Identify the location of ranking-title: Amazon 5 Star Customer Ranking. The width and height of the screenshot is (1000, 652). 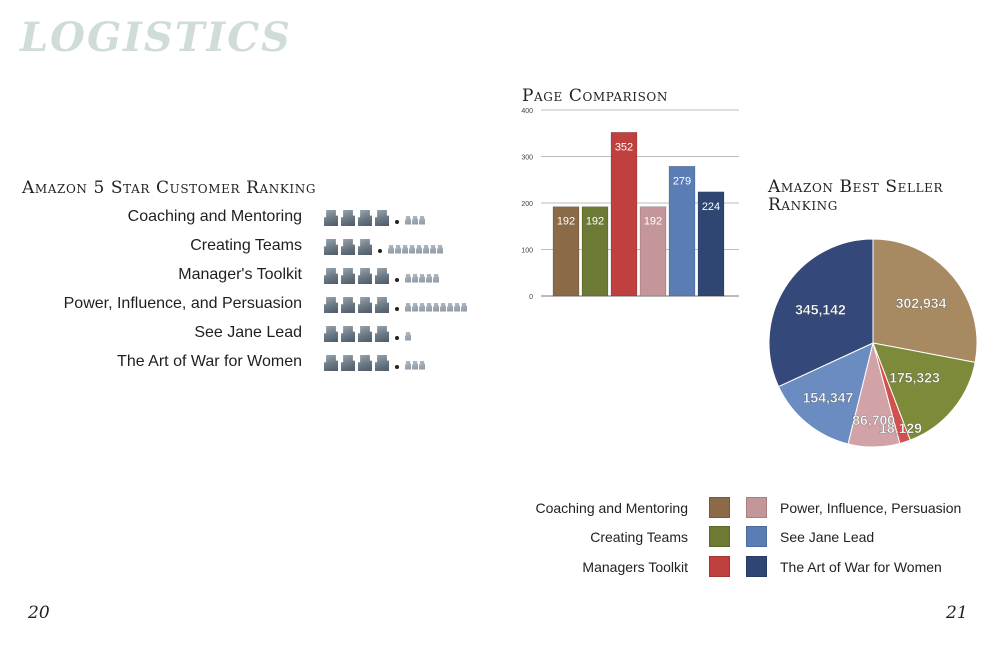
(169, 188).